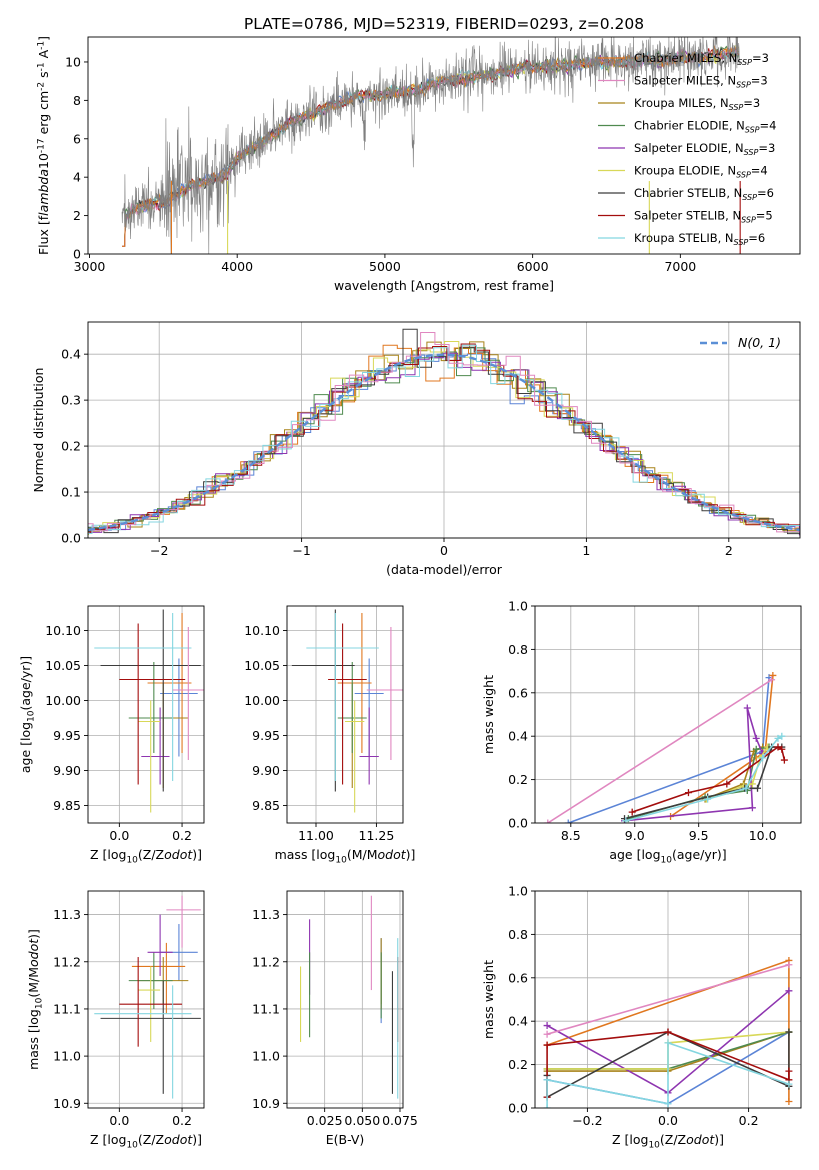 This screenshot has height=1170, width=819. Describe the element at coordinates (680, 266) in the screenshot. I see `x-tick-label: 7000` at that location.